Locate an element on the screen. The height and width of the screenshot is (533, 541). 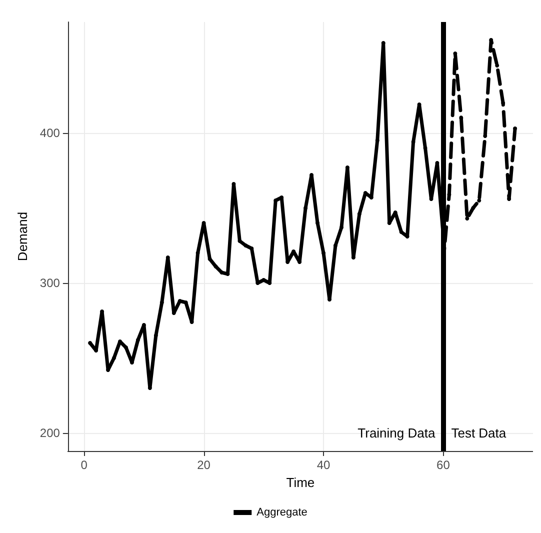
x-tick-label: 0 is located at coordinates (84, 465).